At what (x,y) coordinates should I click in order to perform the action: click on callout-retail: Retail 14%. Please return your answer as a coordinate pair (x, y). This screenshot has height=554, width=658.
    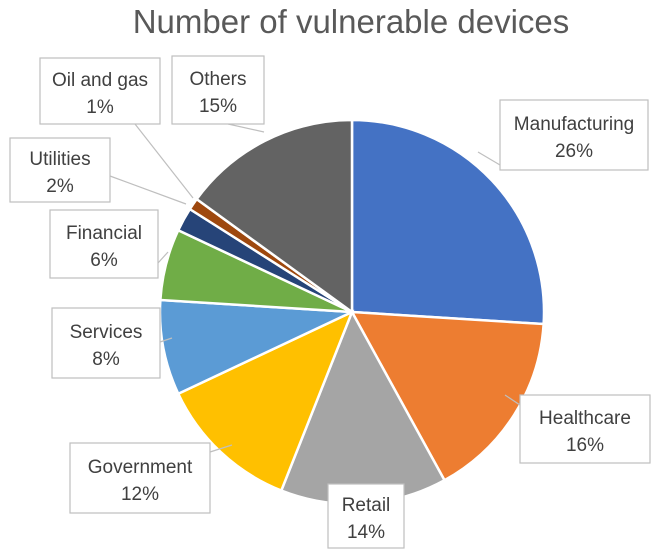
    Looking at the image, I should click on (366, 516).